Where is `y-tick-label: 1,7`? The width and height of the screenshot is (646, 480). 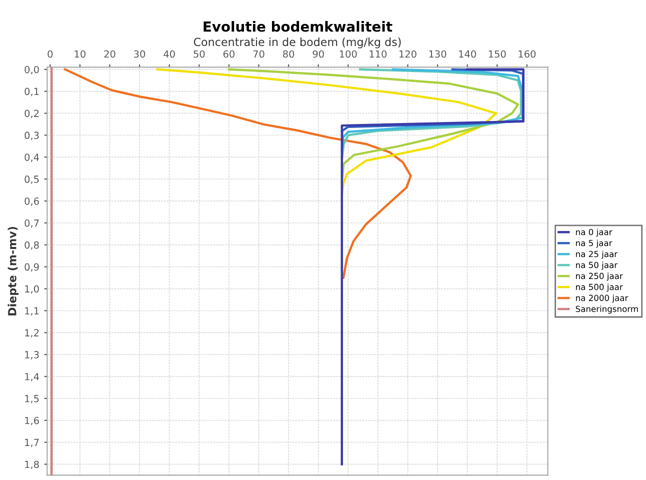
y-tick-label: 1,7 is located at coordinates (32, 443).